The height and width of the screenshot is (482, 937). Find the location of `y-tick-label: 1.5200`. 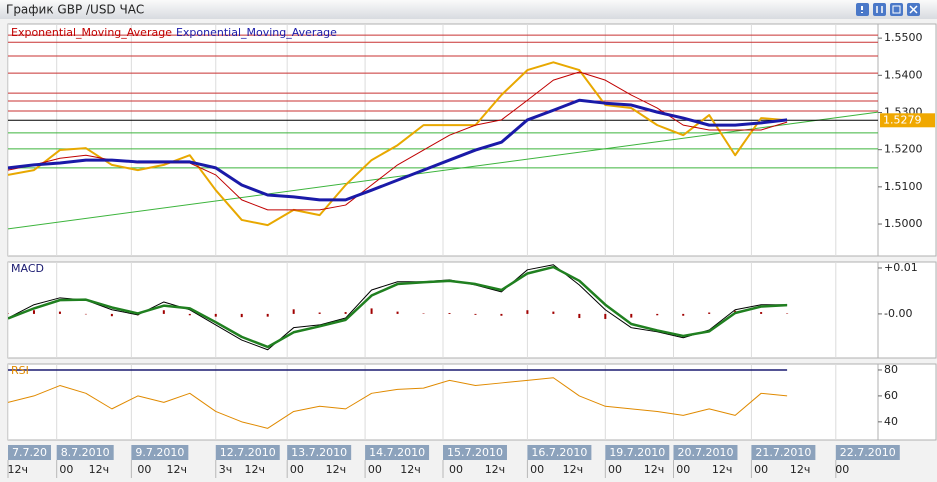

y-tick-label: 1.5200 is located at coordinates (903, 149).